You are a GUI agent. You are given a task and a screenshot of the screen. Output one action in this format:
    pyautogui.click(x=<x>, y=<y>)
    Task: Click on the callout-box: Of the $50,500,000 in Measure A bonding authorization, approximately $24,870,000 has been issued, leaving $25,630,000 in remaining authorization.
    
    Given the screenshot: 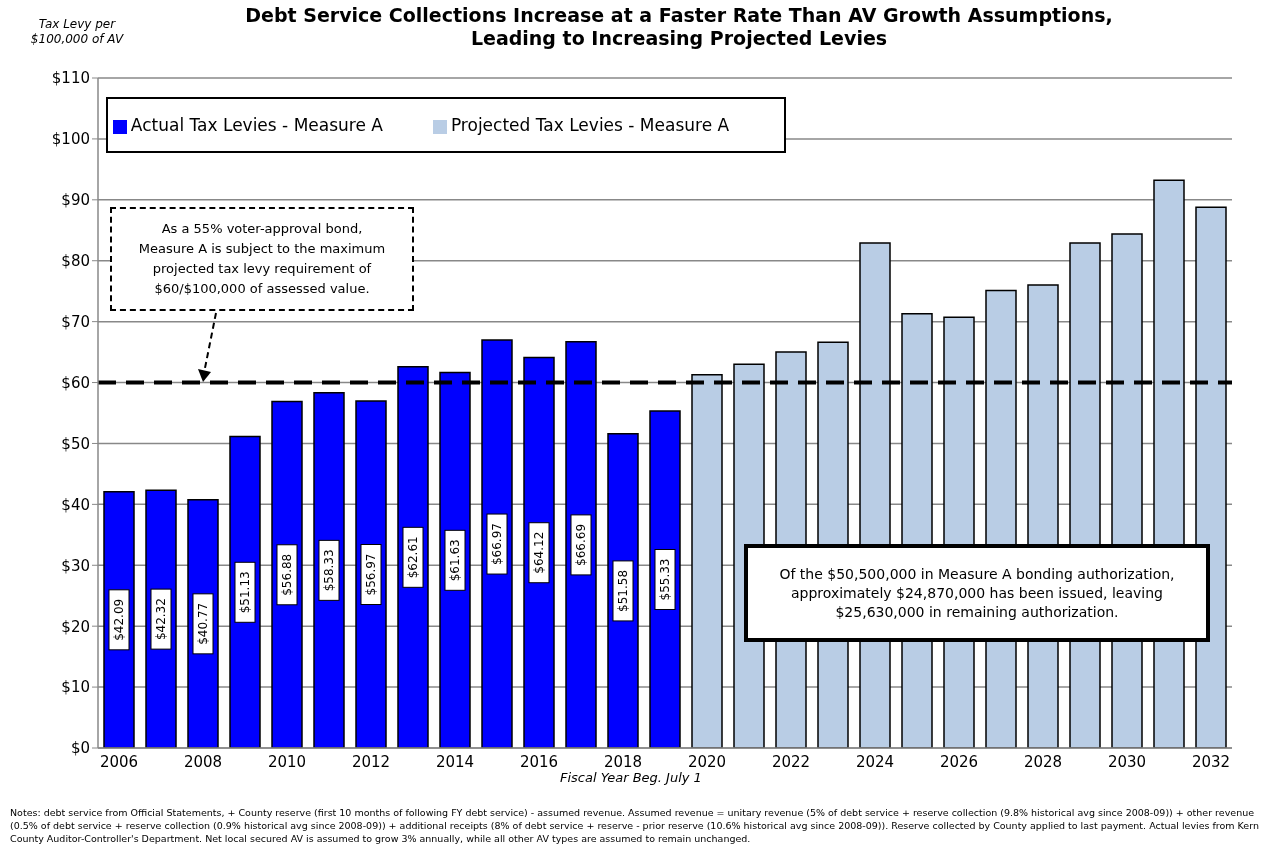 What is the action you would take?
    pyautogui.click(x=977, y=593)
    